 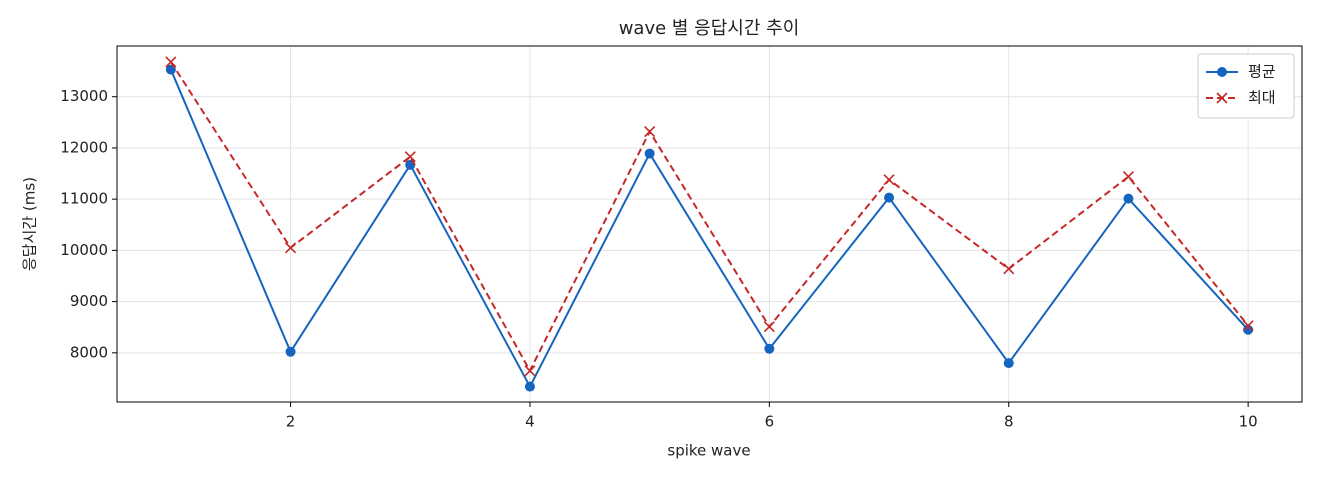 What do you see at coordinates (89, 352) in the screenshot?
I see `y-tick-label: 8000` at bounding box center [89, 352].